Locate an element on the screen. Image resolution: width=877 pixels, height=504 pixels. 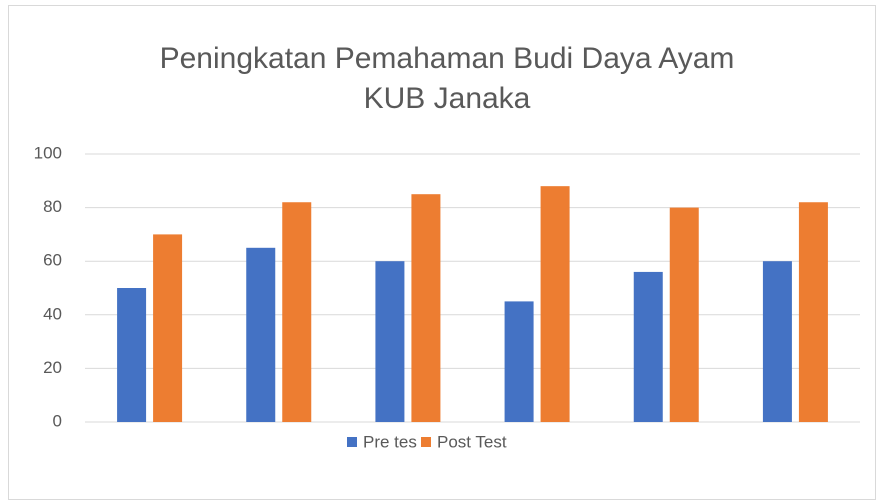
y-tick-label: 60 is located at coordinates (52, 260).